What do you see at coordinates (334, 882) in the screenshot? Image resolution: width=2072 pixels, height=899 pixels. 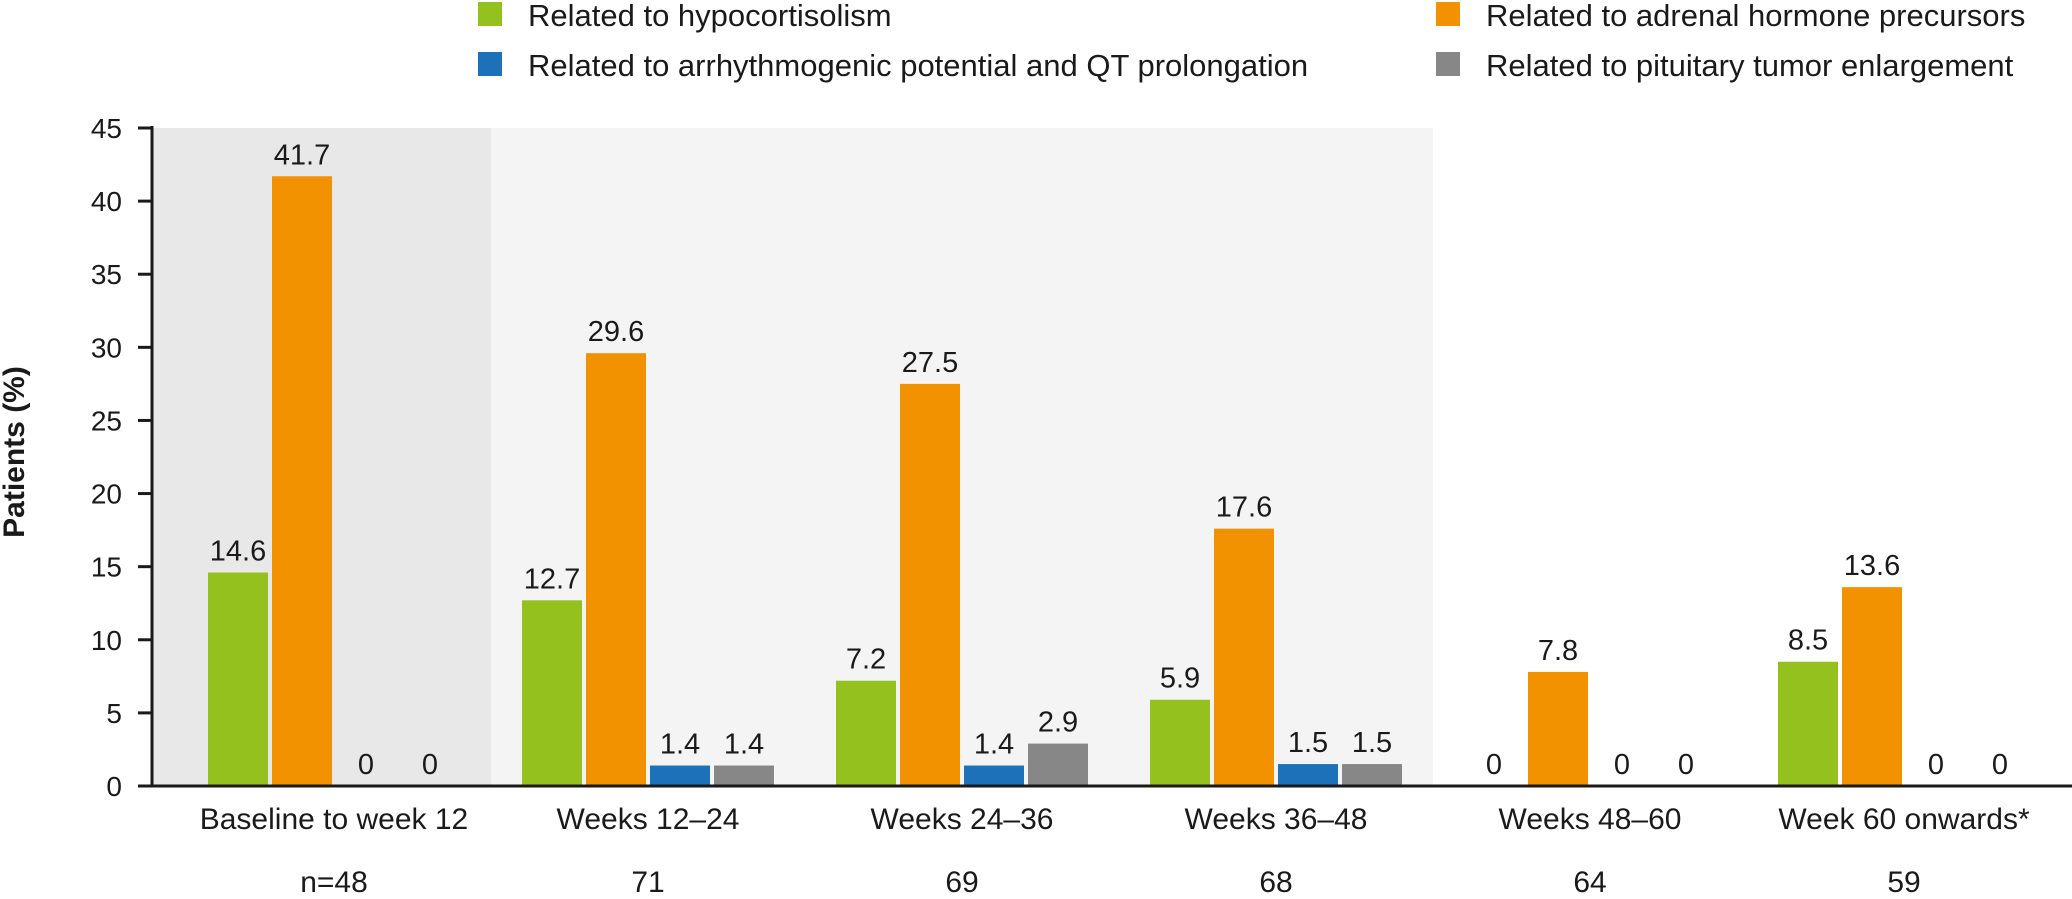 I see `n-label: n=48` at bounding box center [334, 882].